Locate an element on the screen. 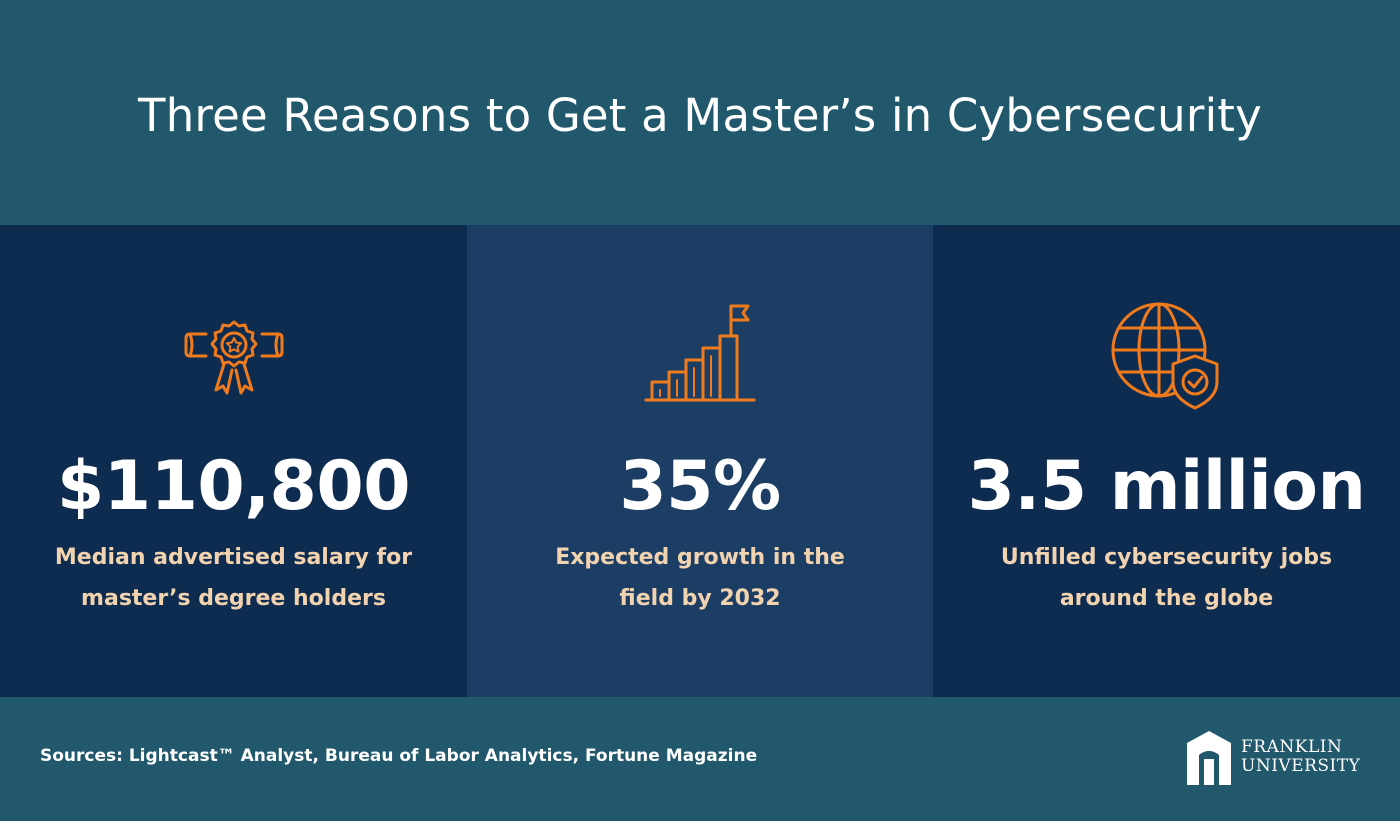 This screenshot has width=1400, height=821. franklin-university-logo: FRANKLIN UNIVERSITY is located at coordinates (1275, 757).